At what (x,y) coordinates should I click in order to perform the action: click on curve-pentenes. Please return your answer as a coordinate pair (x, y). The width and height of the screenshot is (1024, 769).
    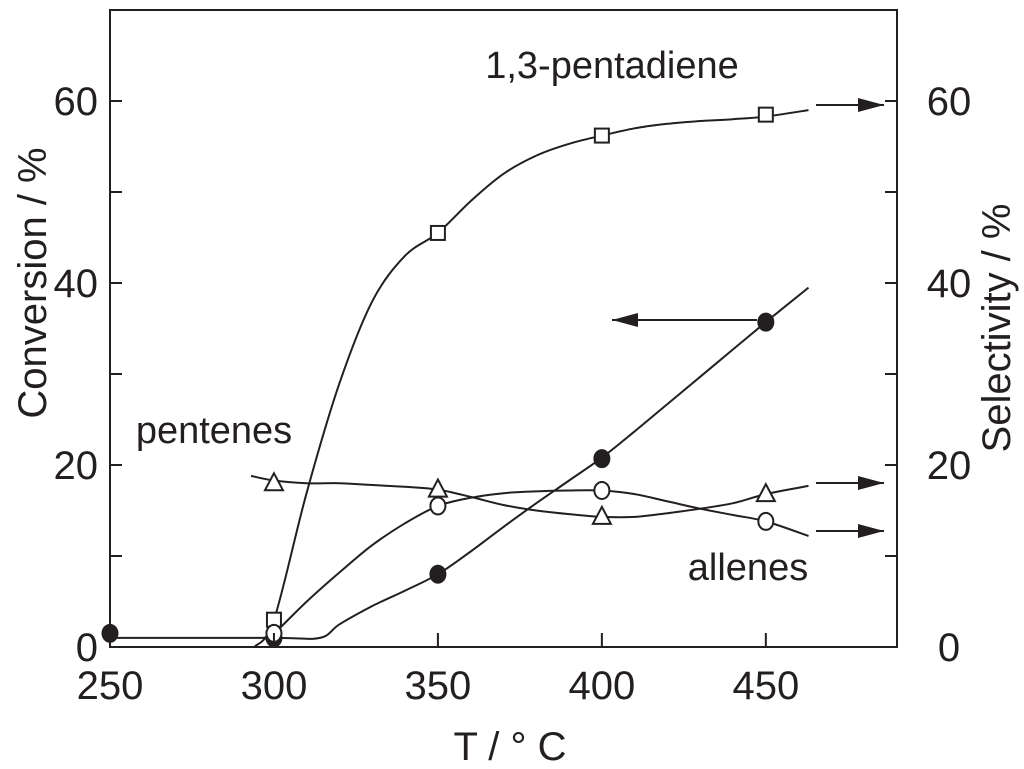
    Looking at the image, I should click on (529, 496).